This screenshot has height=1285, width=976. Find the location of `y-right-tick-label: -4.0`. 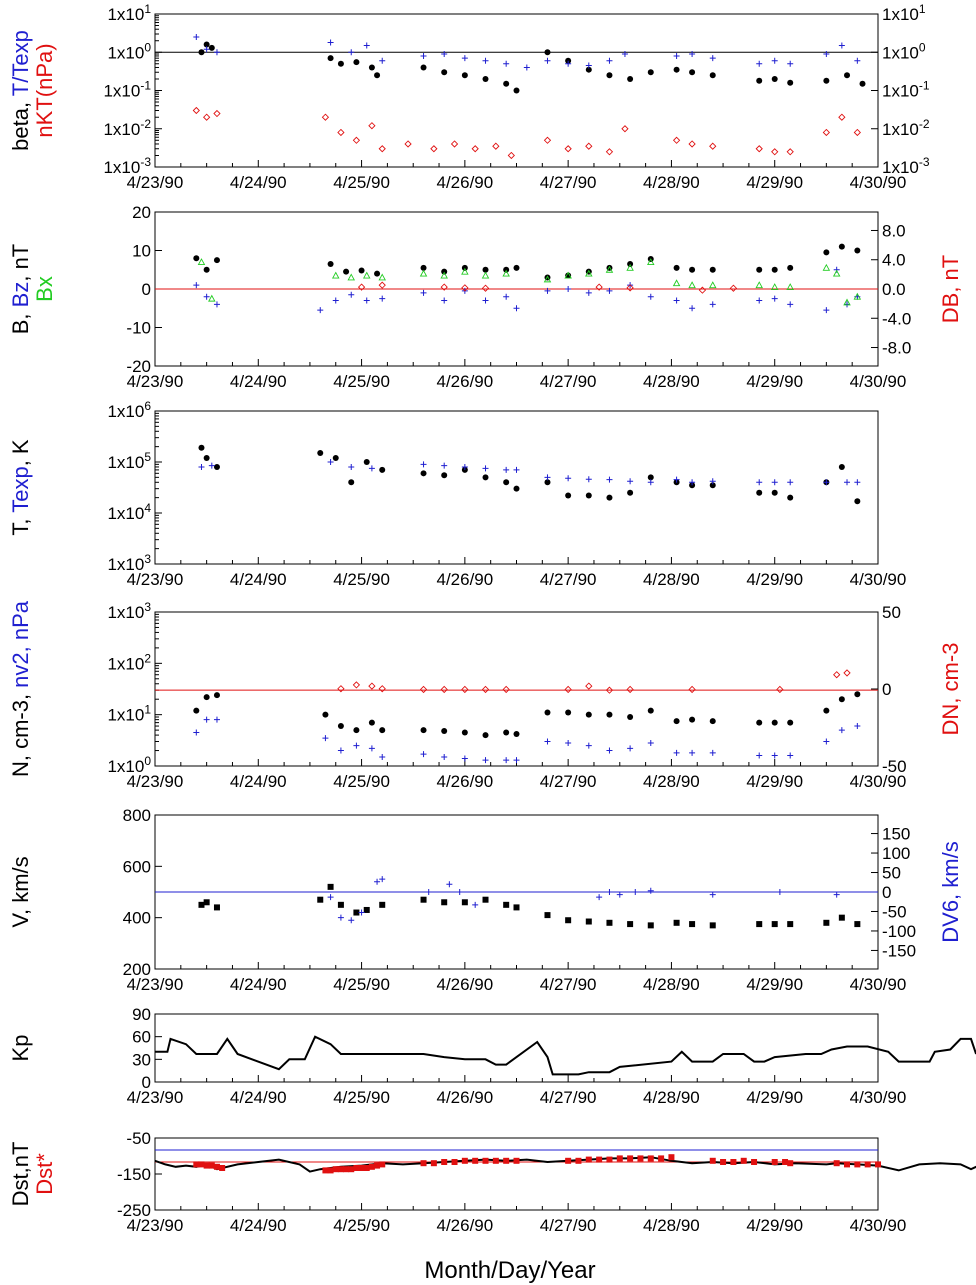

y-right-tick-label: -4.0 is located at coordinates (896, 318).